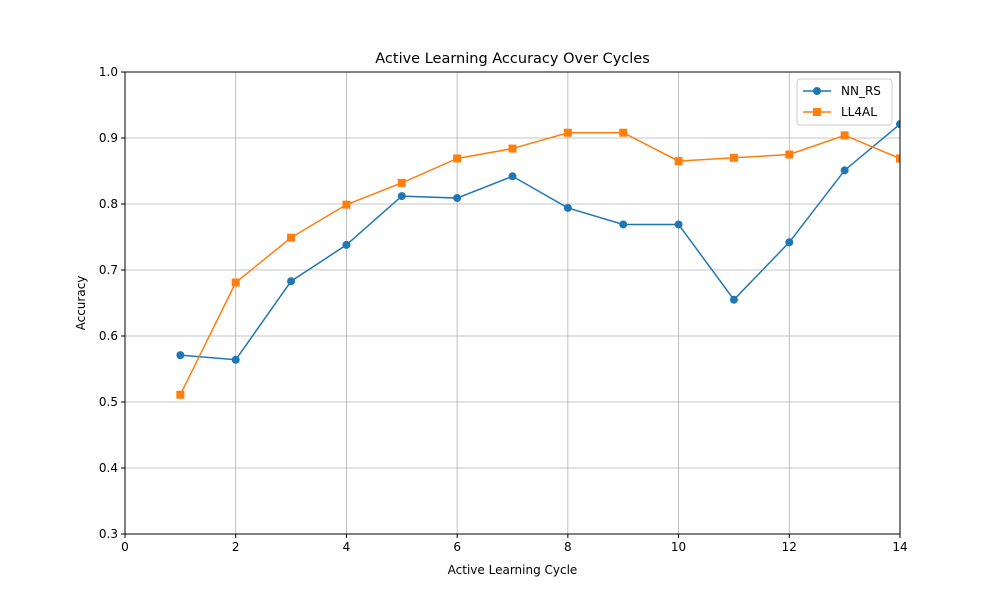  What do you see at coordinates (236, 547) in the screenshot?
I see `x-tick-label: 2` at bounding box center [236, 547].